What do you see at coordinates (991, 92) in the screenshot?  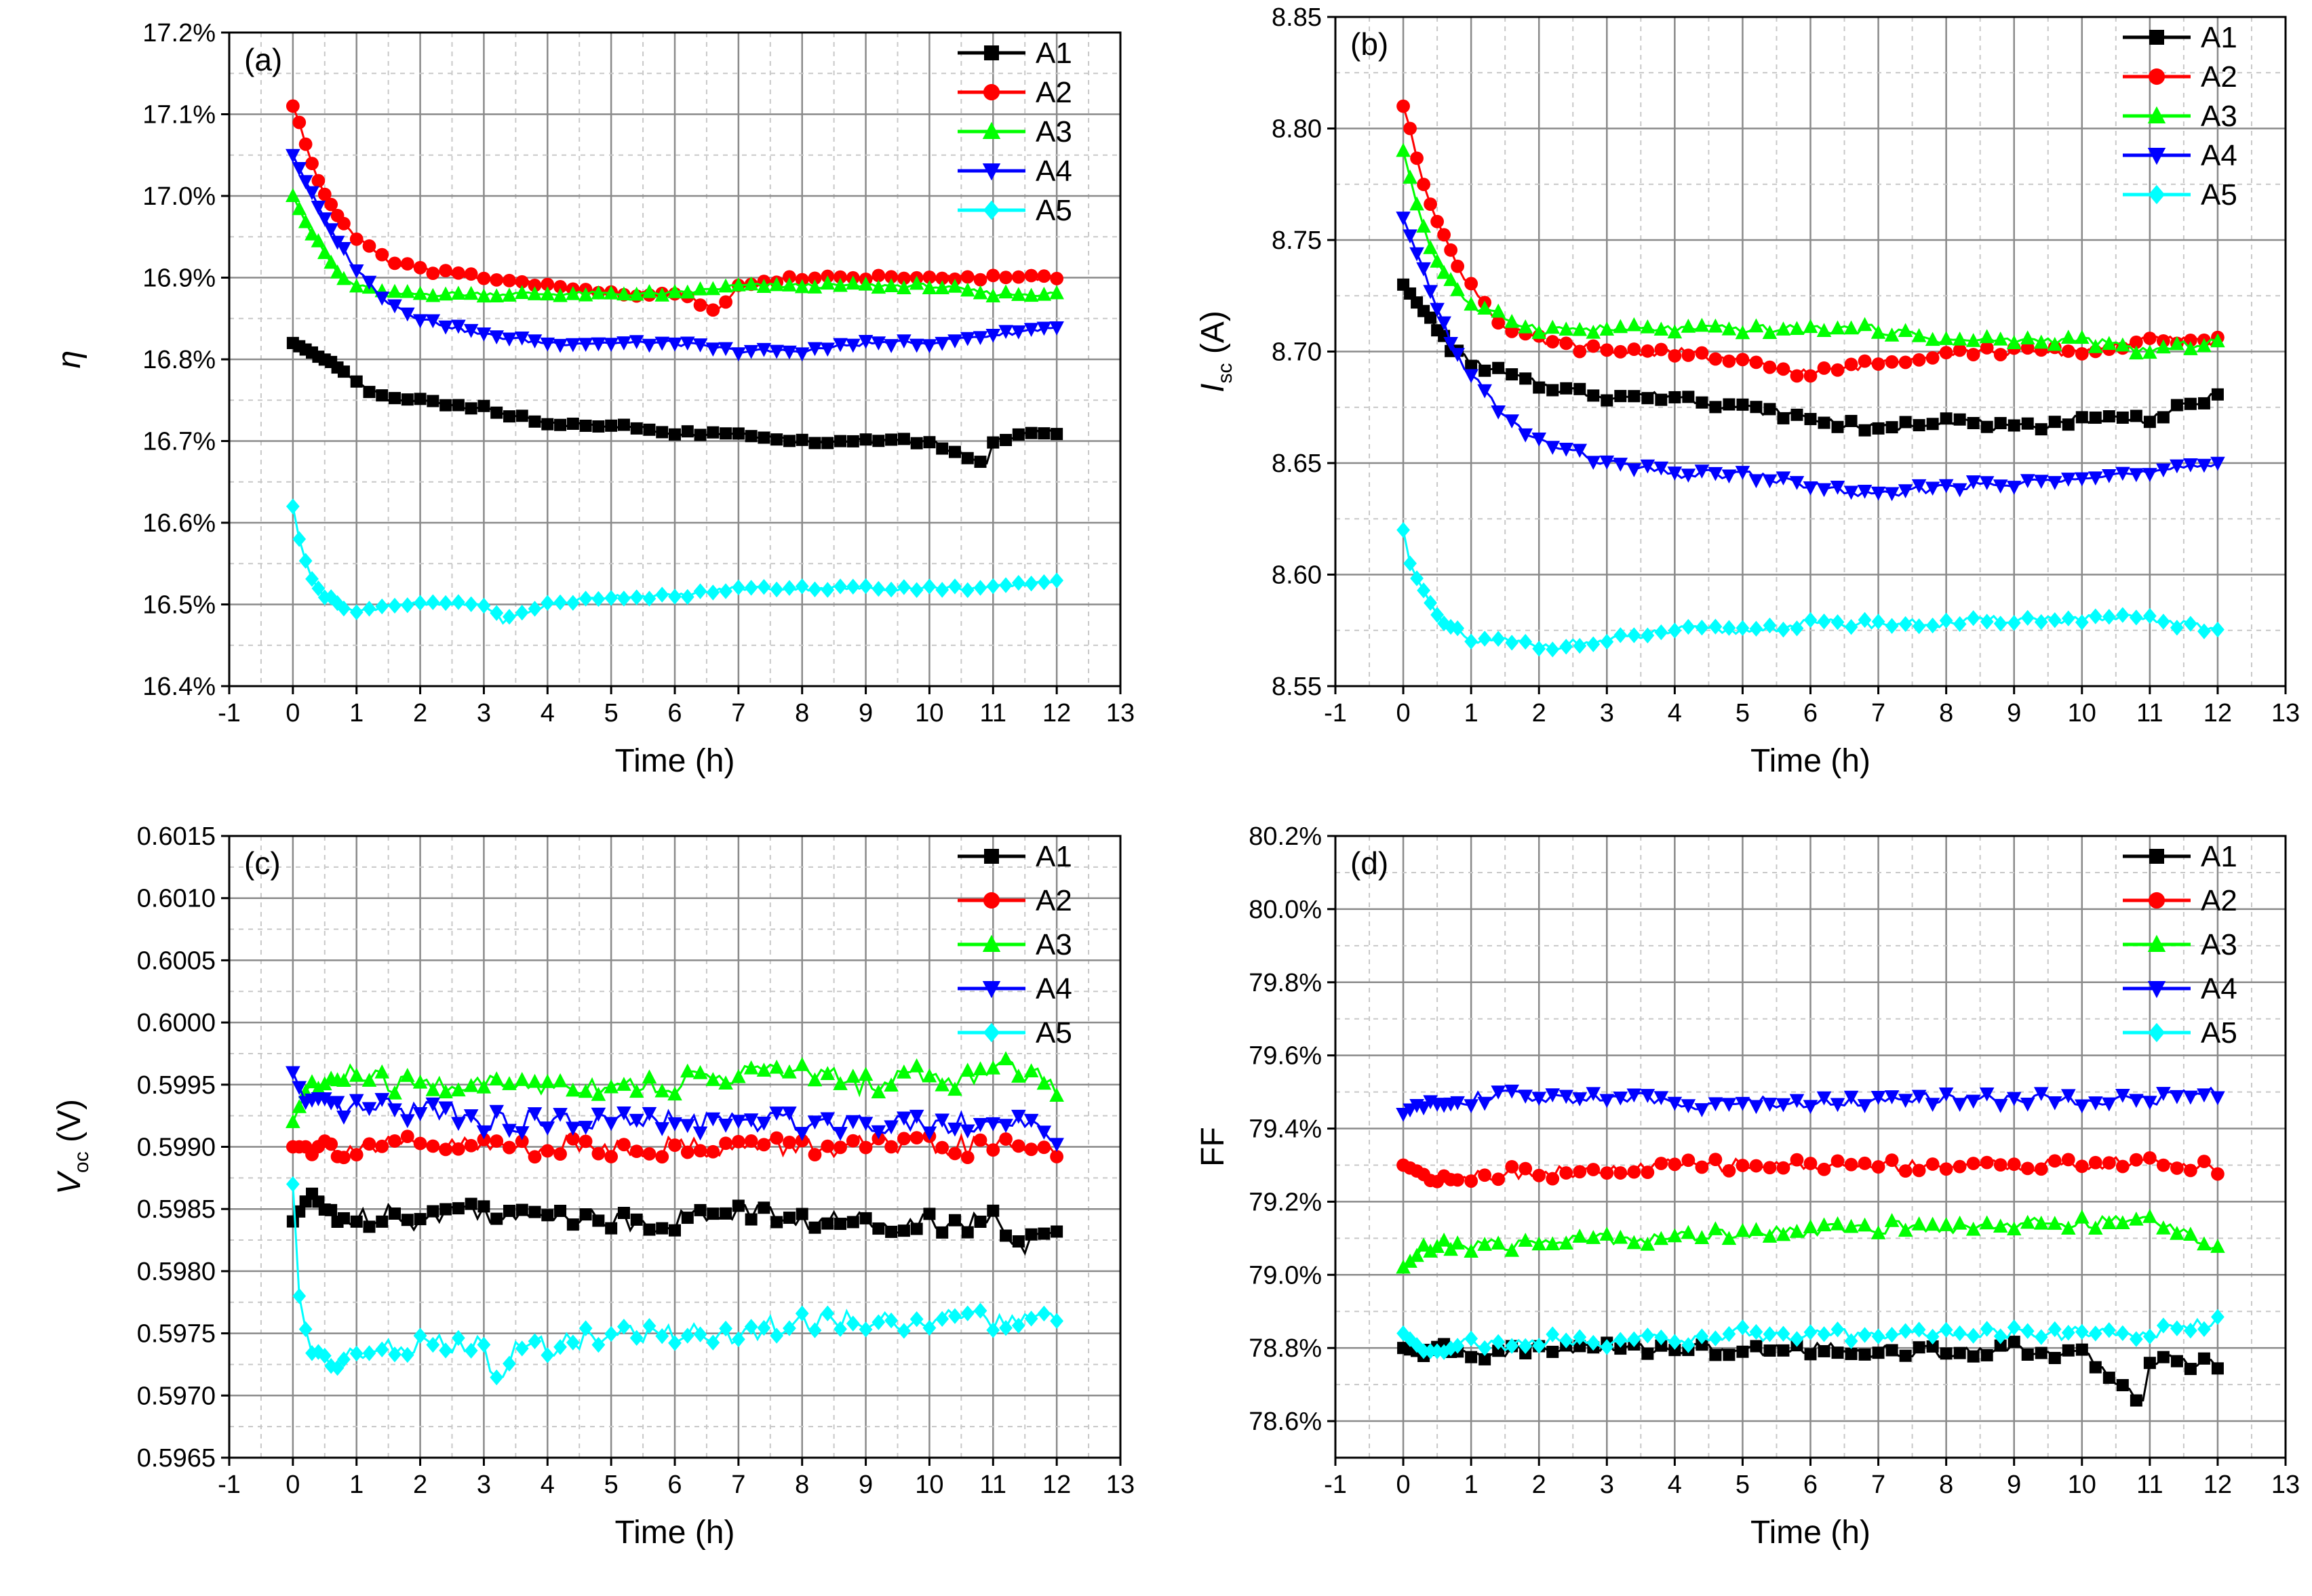 I see `legend-marker` at bounding box center [991, 92].